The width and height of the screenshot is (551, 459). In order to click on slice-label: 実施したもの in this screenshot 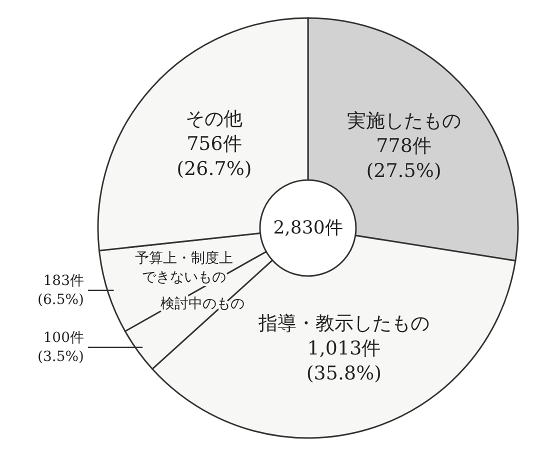, I will do `click(403, 121)`.